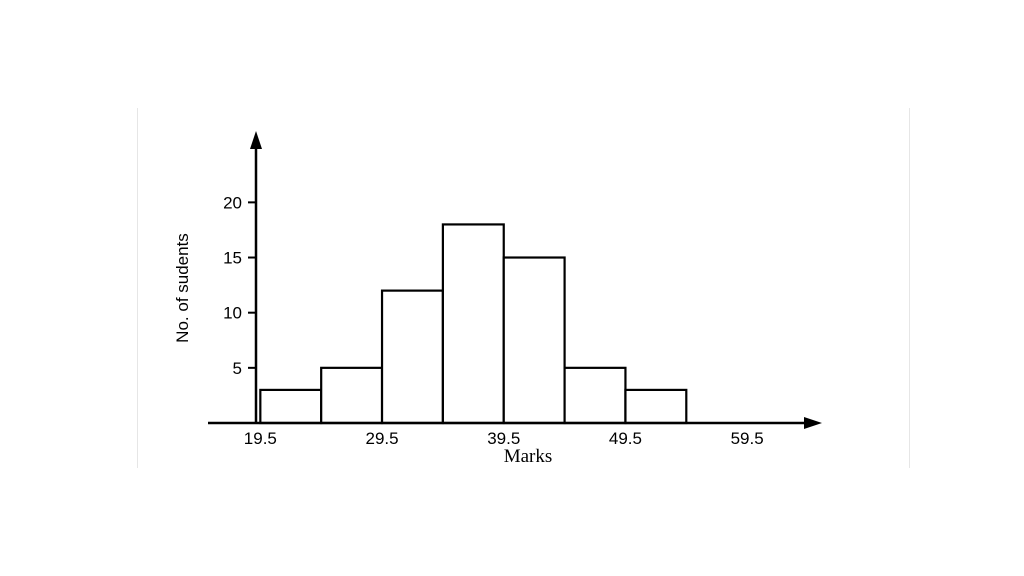 Image resolution: width=1024 pixels, height=576 pixels. I want to click on y-ticks-group: 5 10 15 20, so click(239, 285).